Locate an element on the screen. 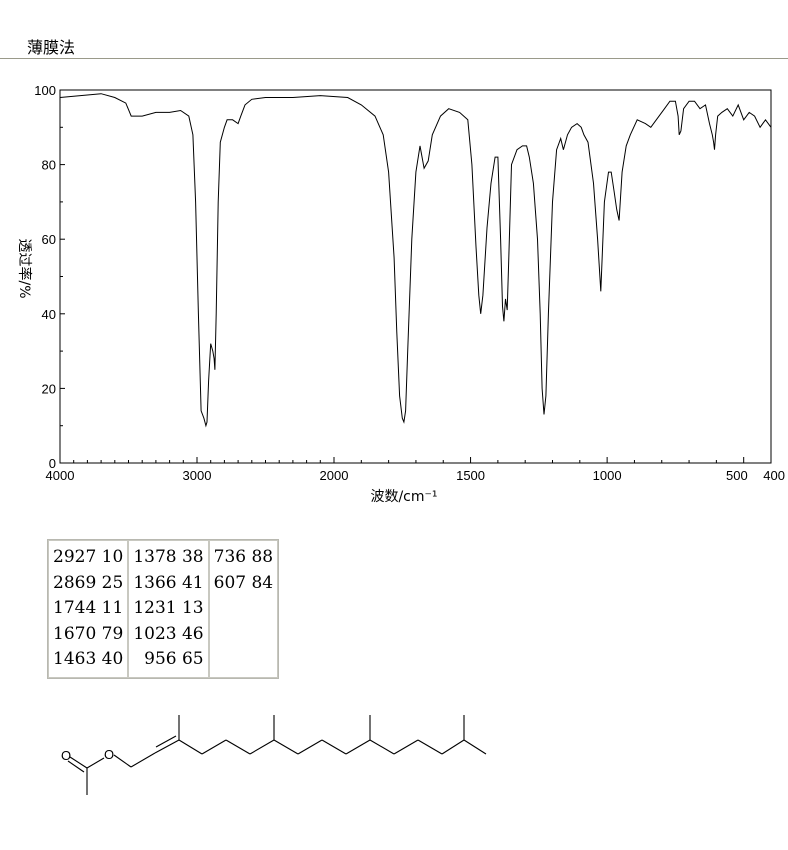 The width and height of the screenshot is (788, 850). peak-entry: 1023 46 is located at coordinates (168, 633).